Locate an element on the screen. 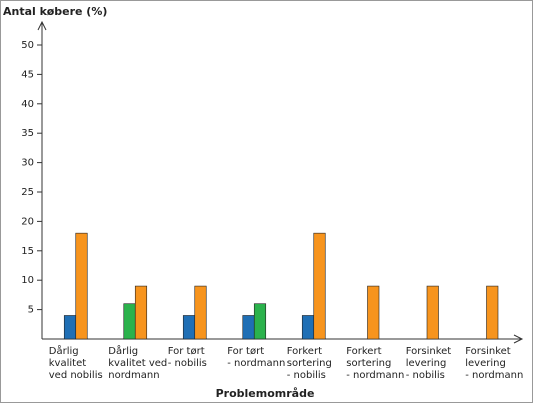 Image resolution: width=533 pixels, height=403 pixels. y-tick-label: 20 is located at coordinates (27, 221).